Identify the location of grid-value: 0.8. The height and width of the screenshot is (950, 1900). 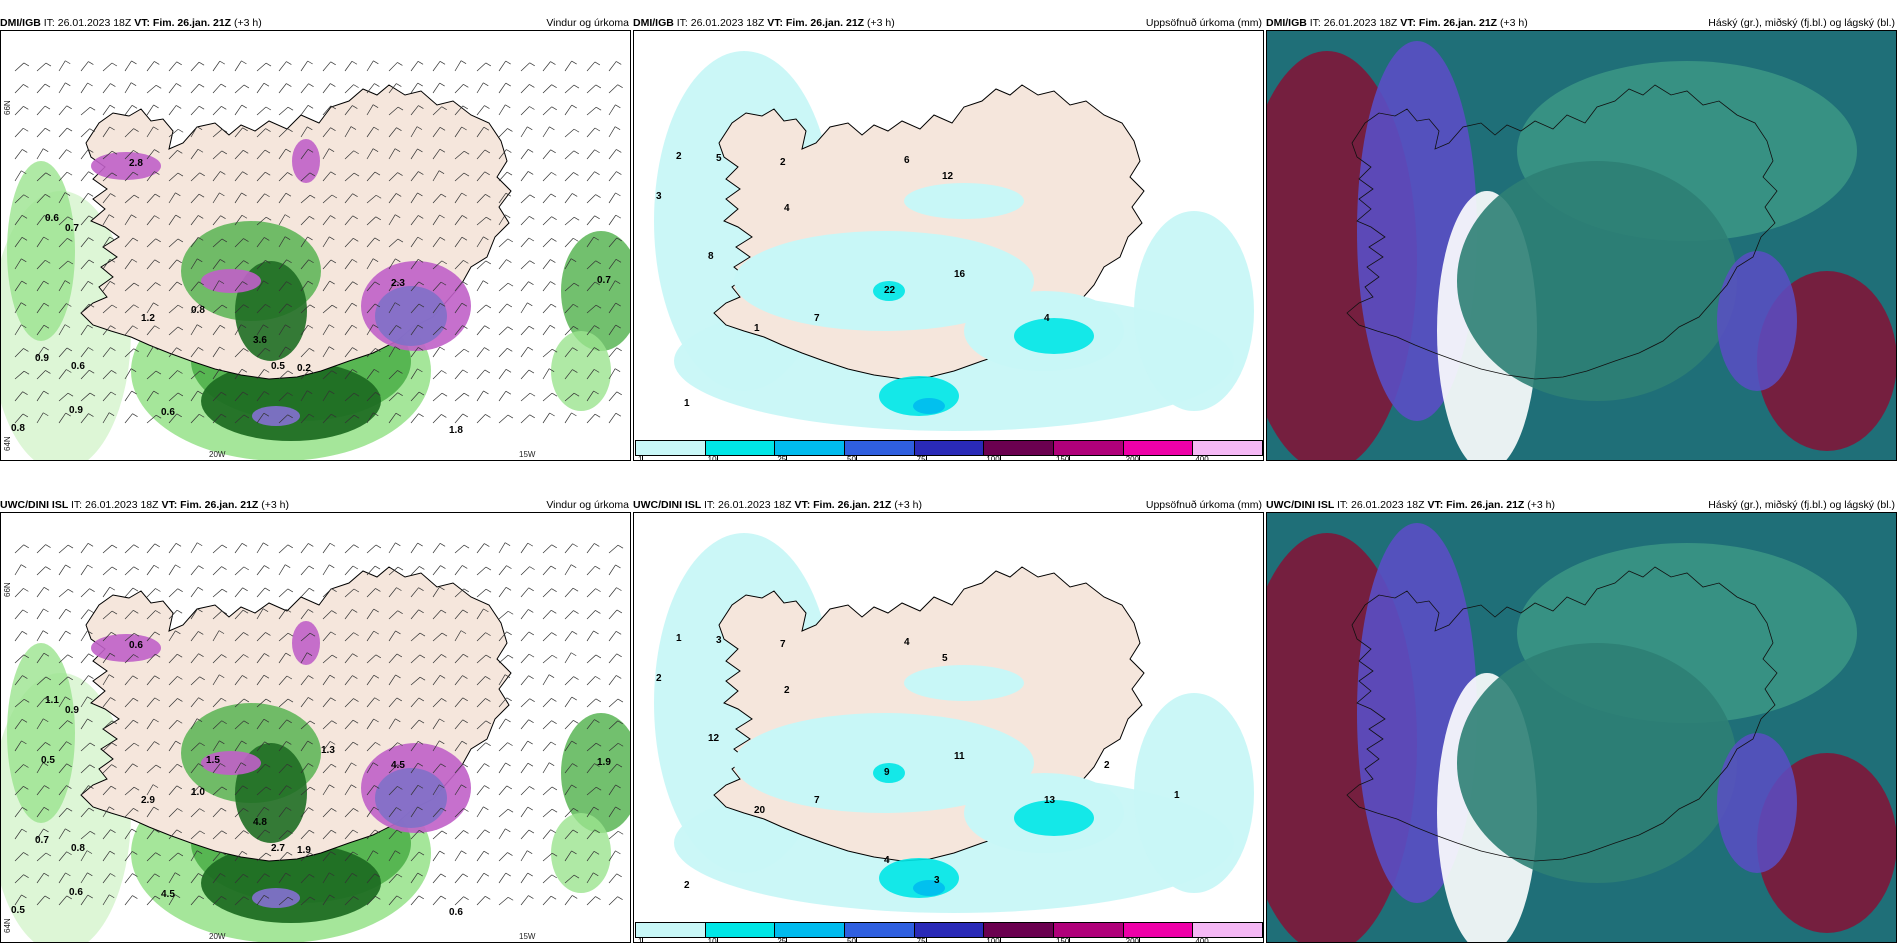
(198, 310).